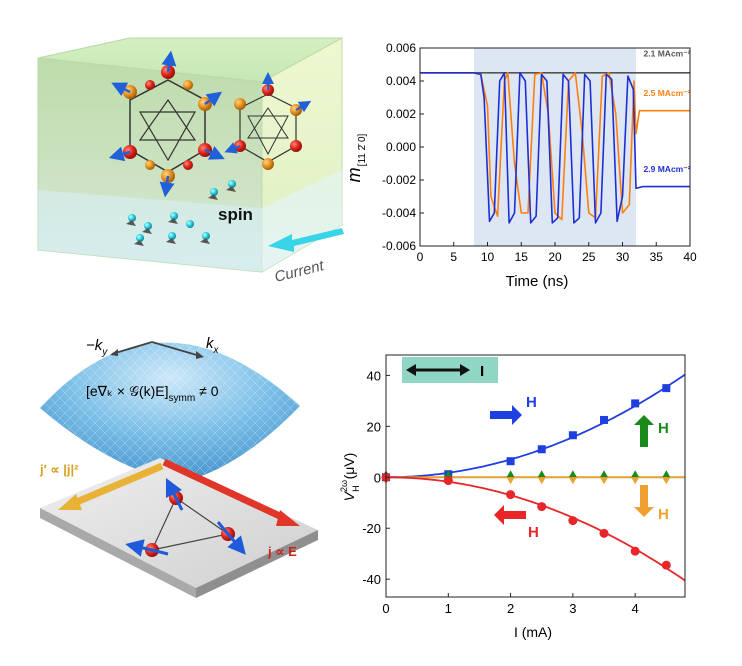 This screenshot has height=666, width=742. I want to click on chart-d-ylabel: V2ω H(μV), so click(350, 477).